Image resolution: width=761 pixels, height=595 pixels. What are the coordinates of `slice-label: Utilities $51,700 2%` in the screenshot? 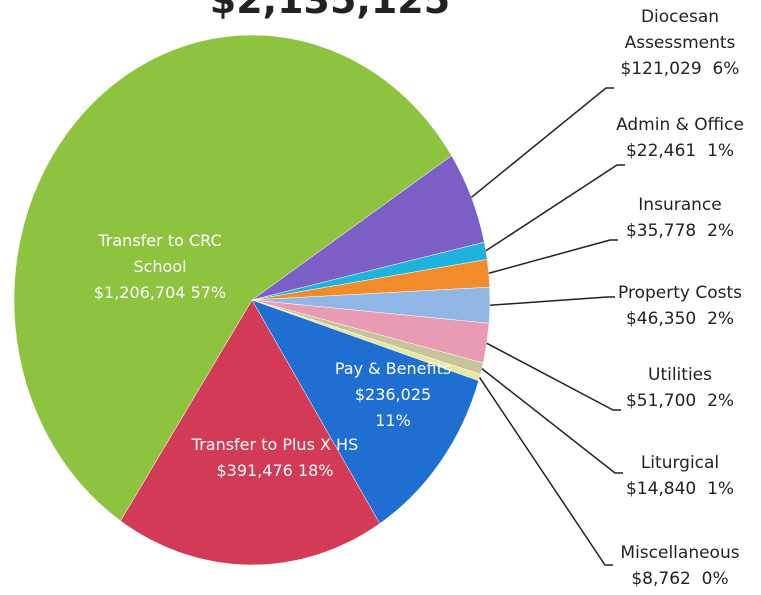 It's located at (678, 388).